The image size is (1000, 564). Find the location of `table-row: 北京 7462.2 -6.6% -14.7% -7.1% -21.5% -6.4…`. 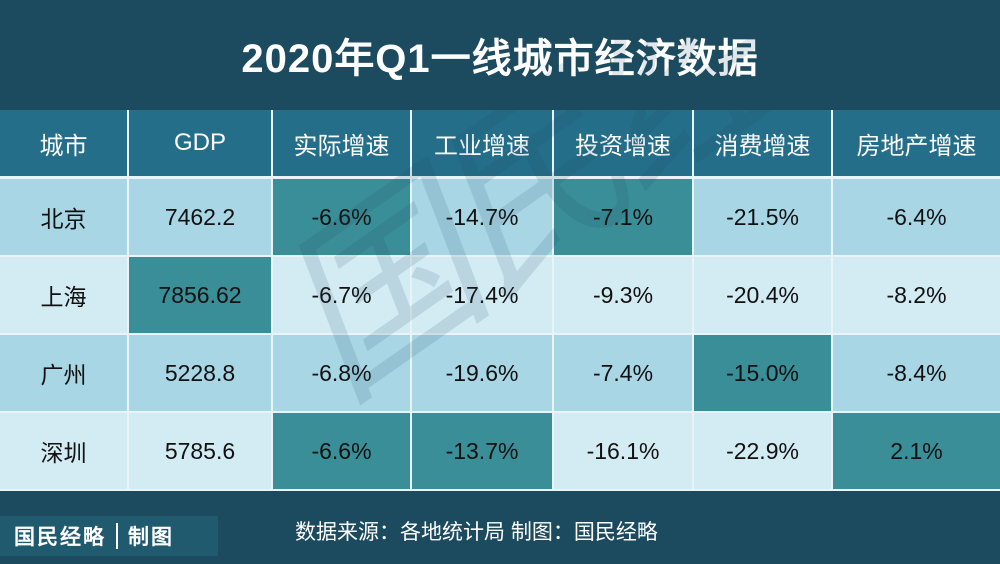

table-row: 北京 7462.2 -6.6% -14.7% -7.1% -21.5% -6.4… is located at coordinates (500, 216).